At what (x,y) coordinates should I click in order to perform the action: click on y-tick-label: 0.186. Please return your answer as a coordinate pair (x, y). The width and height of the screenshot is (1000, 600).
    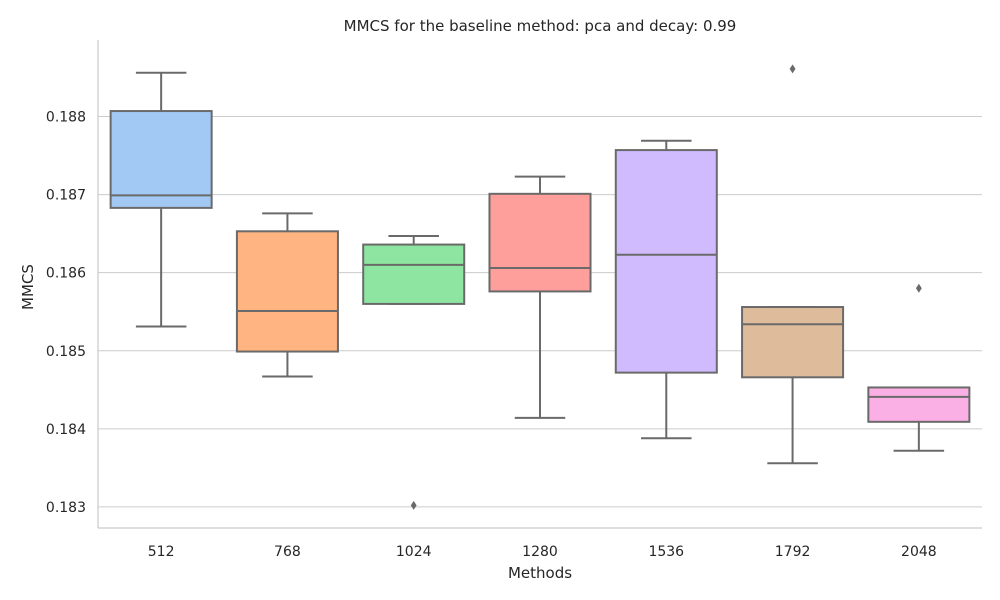
    Looking at the image, I should click on (66, 274).